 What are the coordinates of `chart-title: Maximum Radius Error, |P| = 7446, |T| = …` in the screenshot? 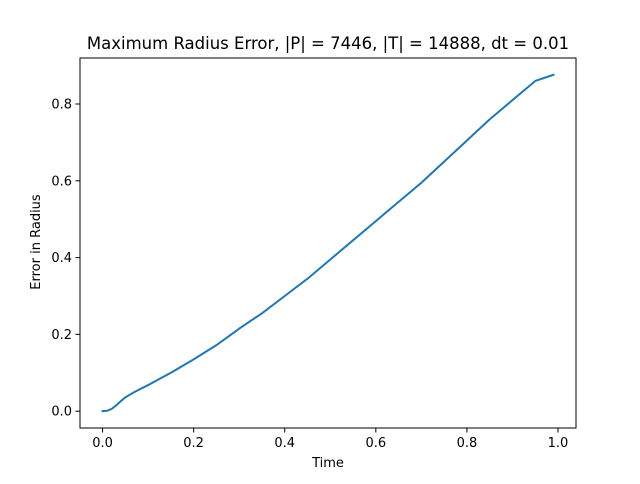 It's located at (328, 43).